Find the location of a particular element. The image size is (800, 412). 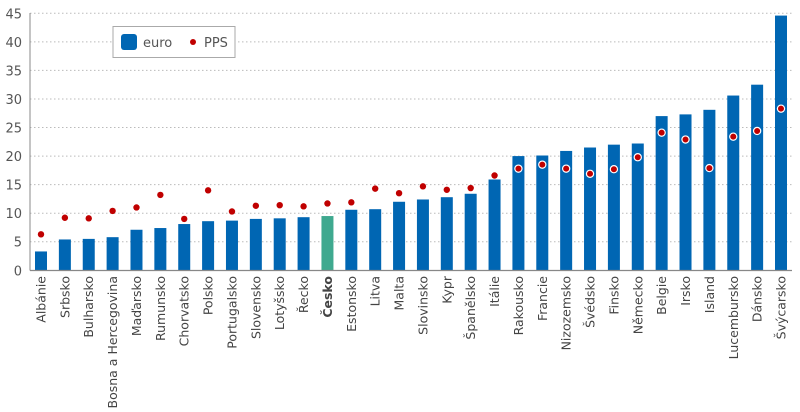

y-axis-ticks: 0 5 10 15 20 25 30 35 40 45 is located at coordinates (13, 143).